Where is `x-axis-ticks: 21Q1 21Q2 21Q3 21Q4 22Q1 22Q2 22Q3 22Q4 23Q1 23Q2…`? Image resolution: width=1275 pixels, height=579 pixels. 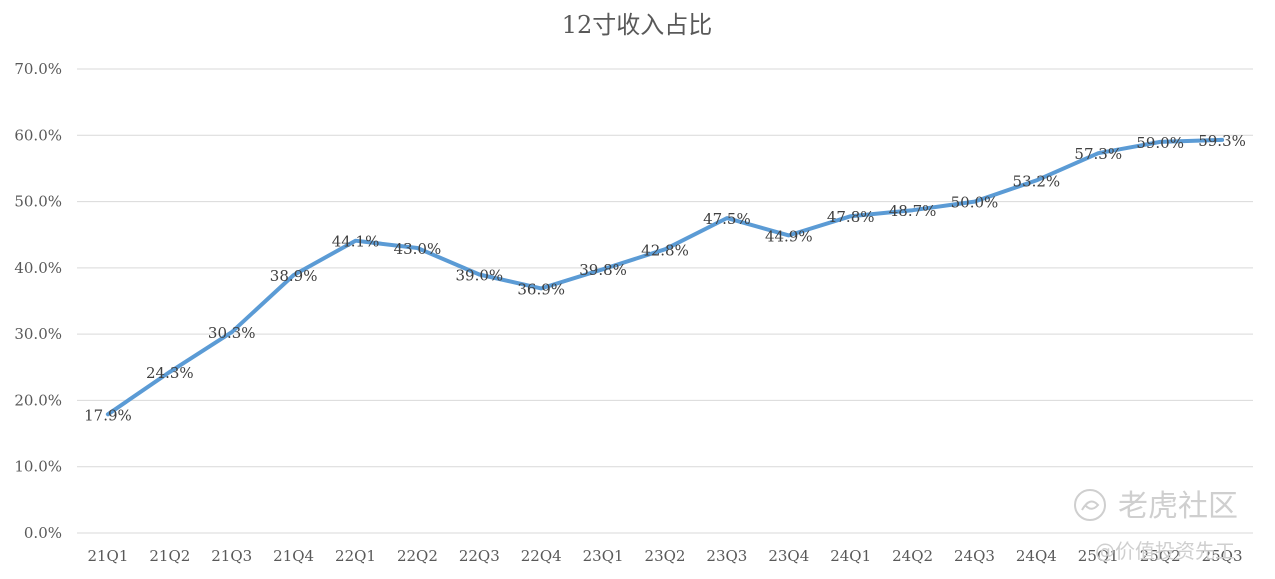 x-axis-ticks: 21Q1 21Q2 21Q3 21Q4 22Q1 22Q2 22Q3 22Q4 23Q1 23Q2… is located at coordinates (664, 556).